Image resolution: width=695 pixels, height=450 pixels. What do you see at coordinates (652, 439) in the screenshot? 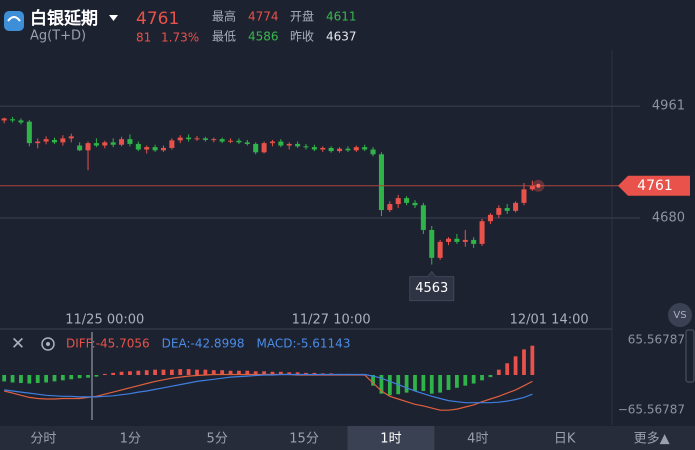
I see `tab: 更多▲` at bounding box center [652, 439].